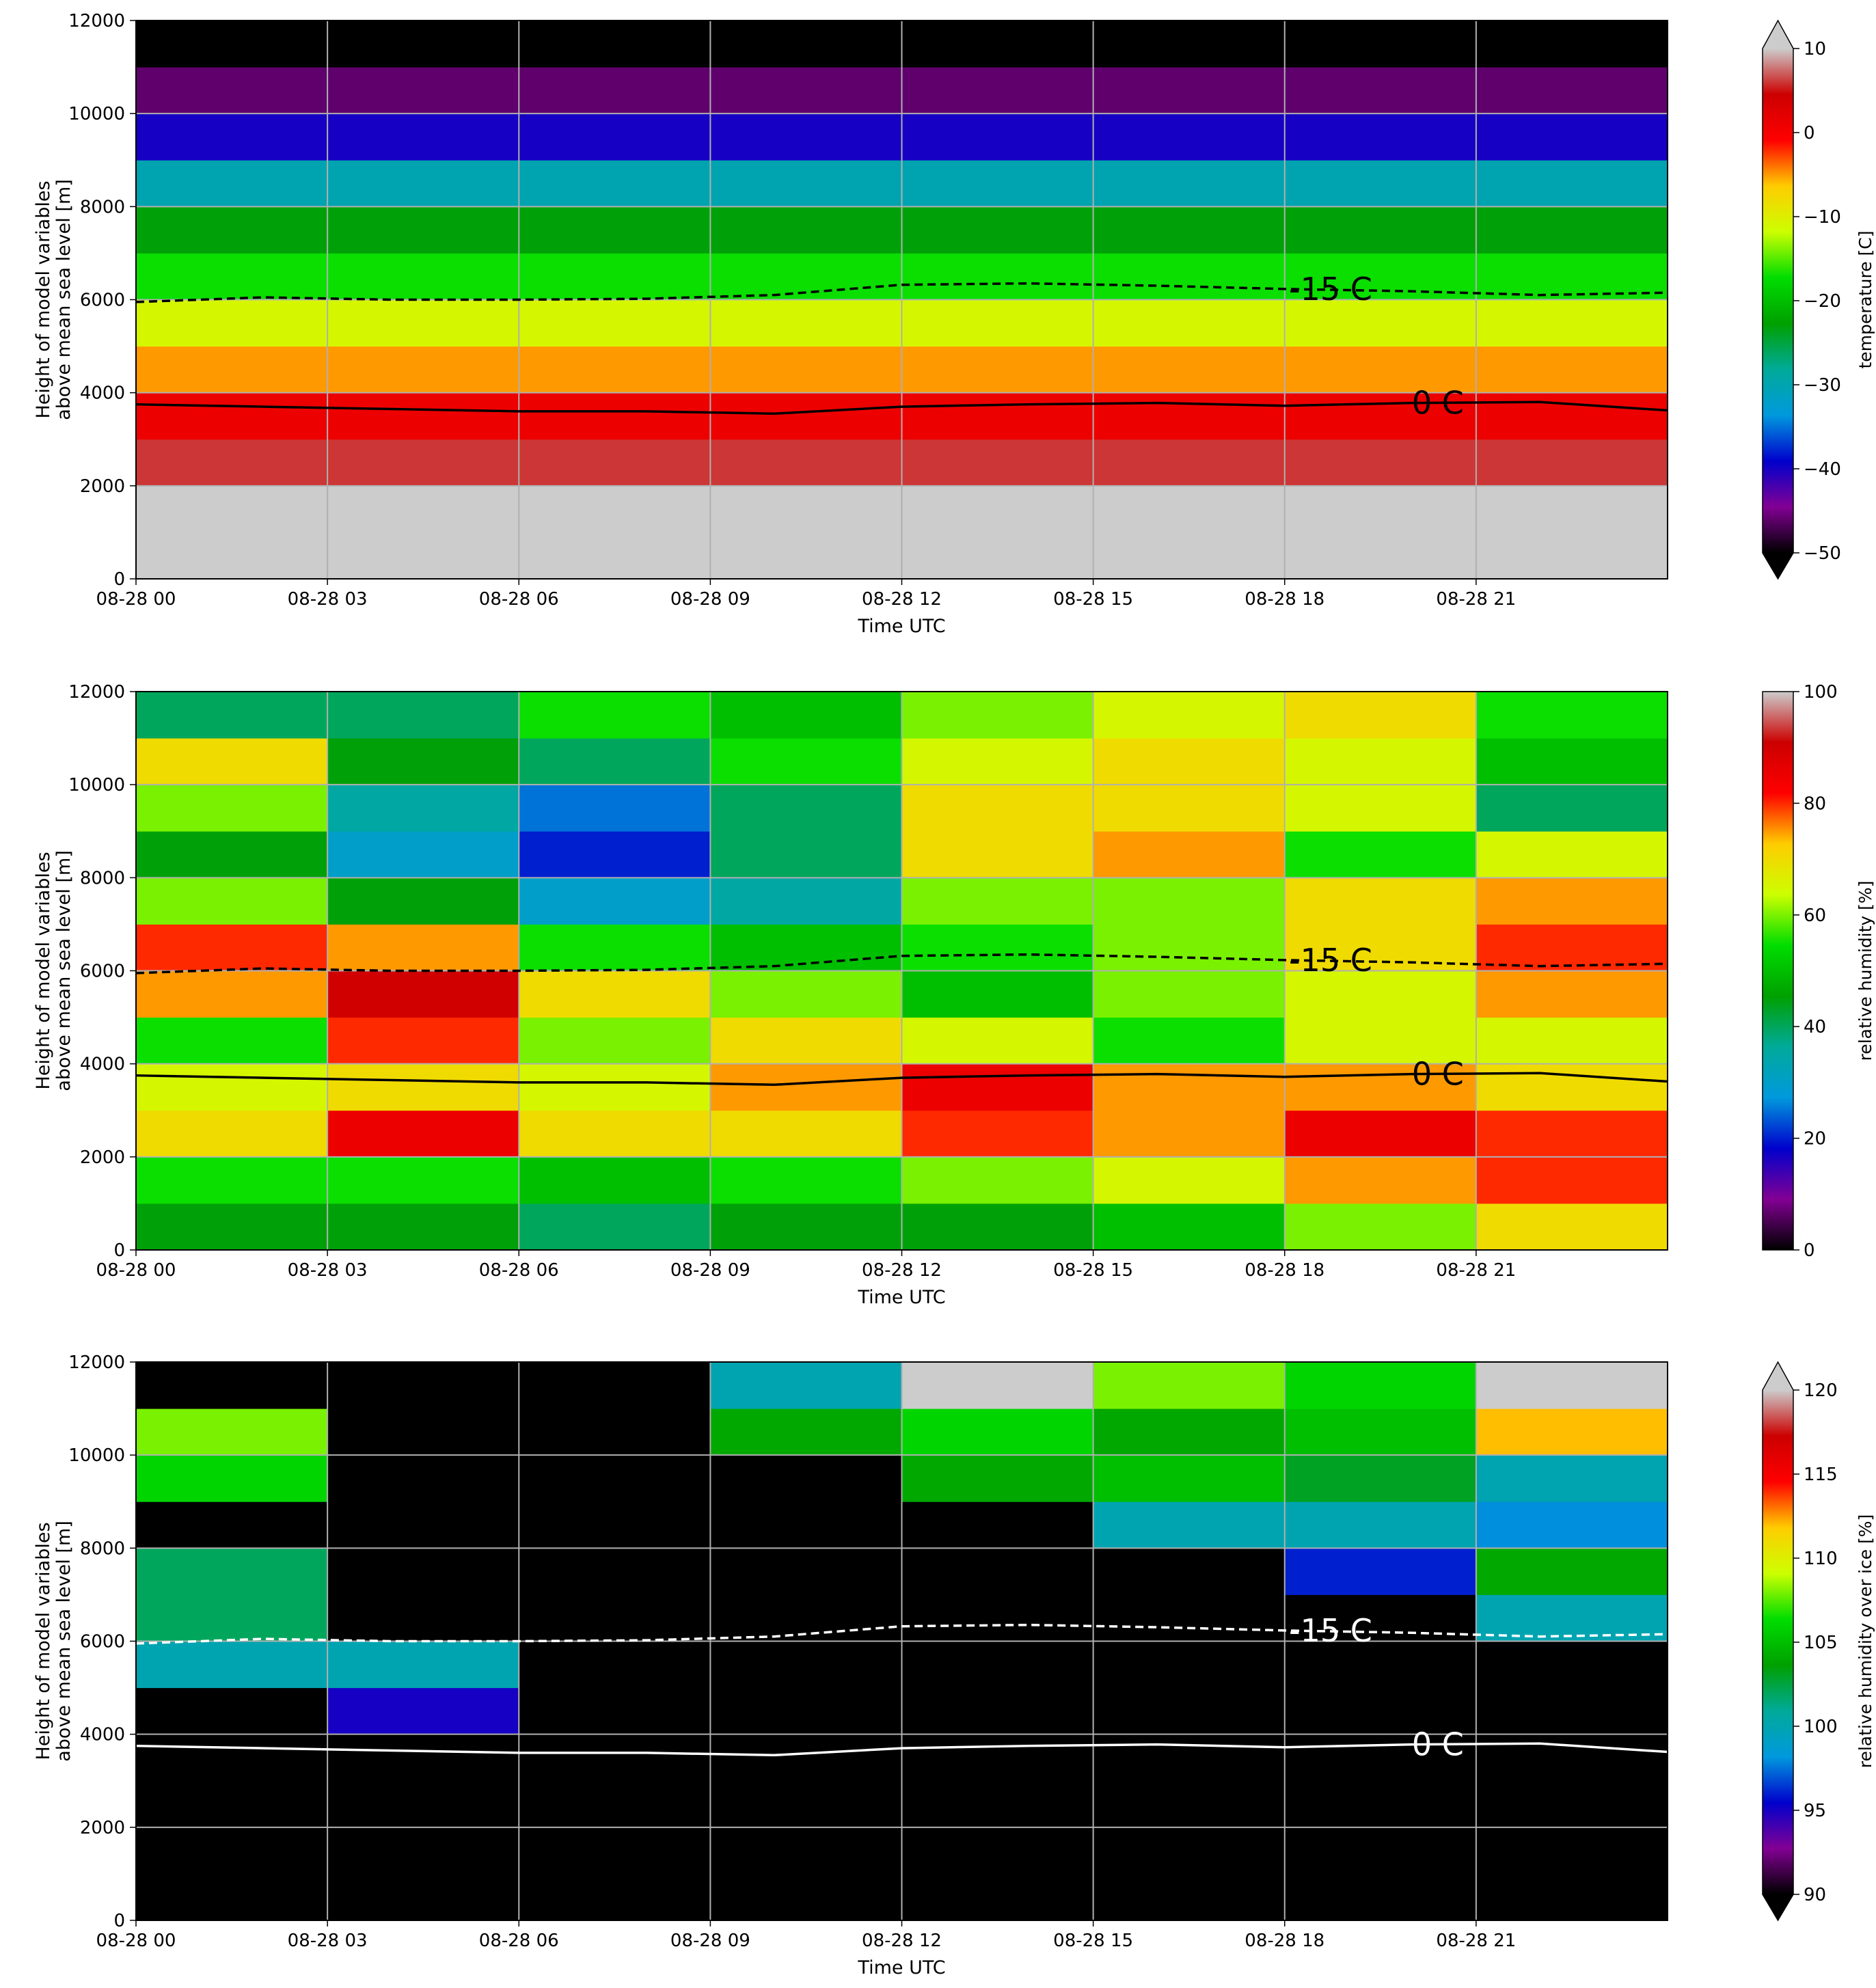 The width and height of the screenshot is (1876, 1988). Describe the element at coordinates (519, 1941) in the screenshot. I see `x-tick-label: 08-28 06` at that location.